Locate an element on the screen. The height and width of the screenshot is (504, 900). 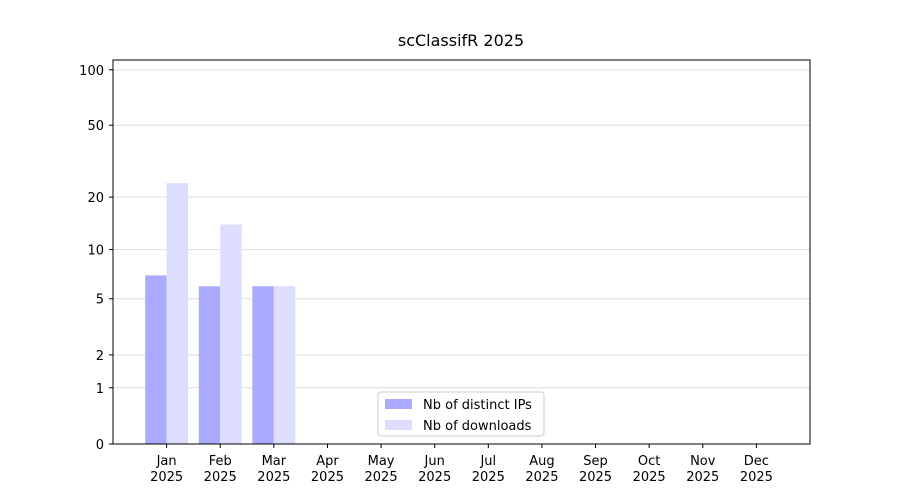
y-tick-label: 20 is located at coordinates (95, 198).